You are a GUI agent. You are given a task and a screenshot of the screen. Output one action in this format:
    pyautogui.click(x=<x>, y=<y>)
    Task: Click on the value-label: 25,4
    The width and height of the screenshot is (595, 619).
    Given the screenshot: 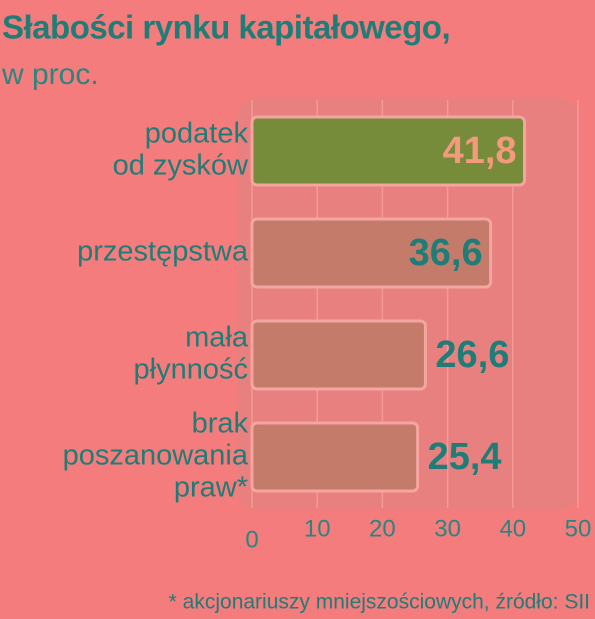 What is the action you would take?
    pyautogui.click(x=465, y=457)
    